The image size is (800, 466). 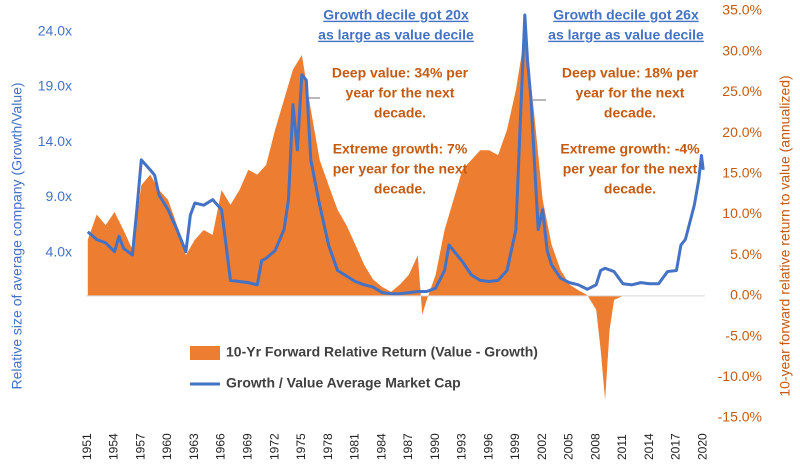 I want to click on y2-tick-label: 15.0%, so click(x=742, y=173).